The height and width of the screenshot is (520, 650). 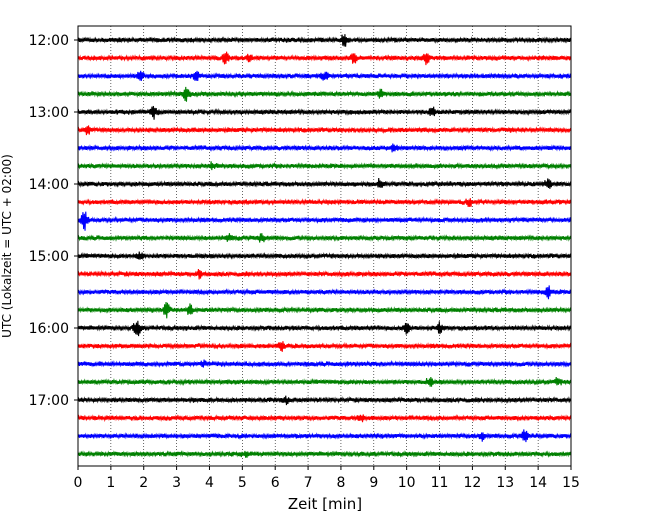 What do you see at coordinates (308, 483) in the screenshot?
I see `x-tick-label-7: 7` at bounding box center [308, 483].